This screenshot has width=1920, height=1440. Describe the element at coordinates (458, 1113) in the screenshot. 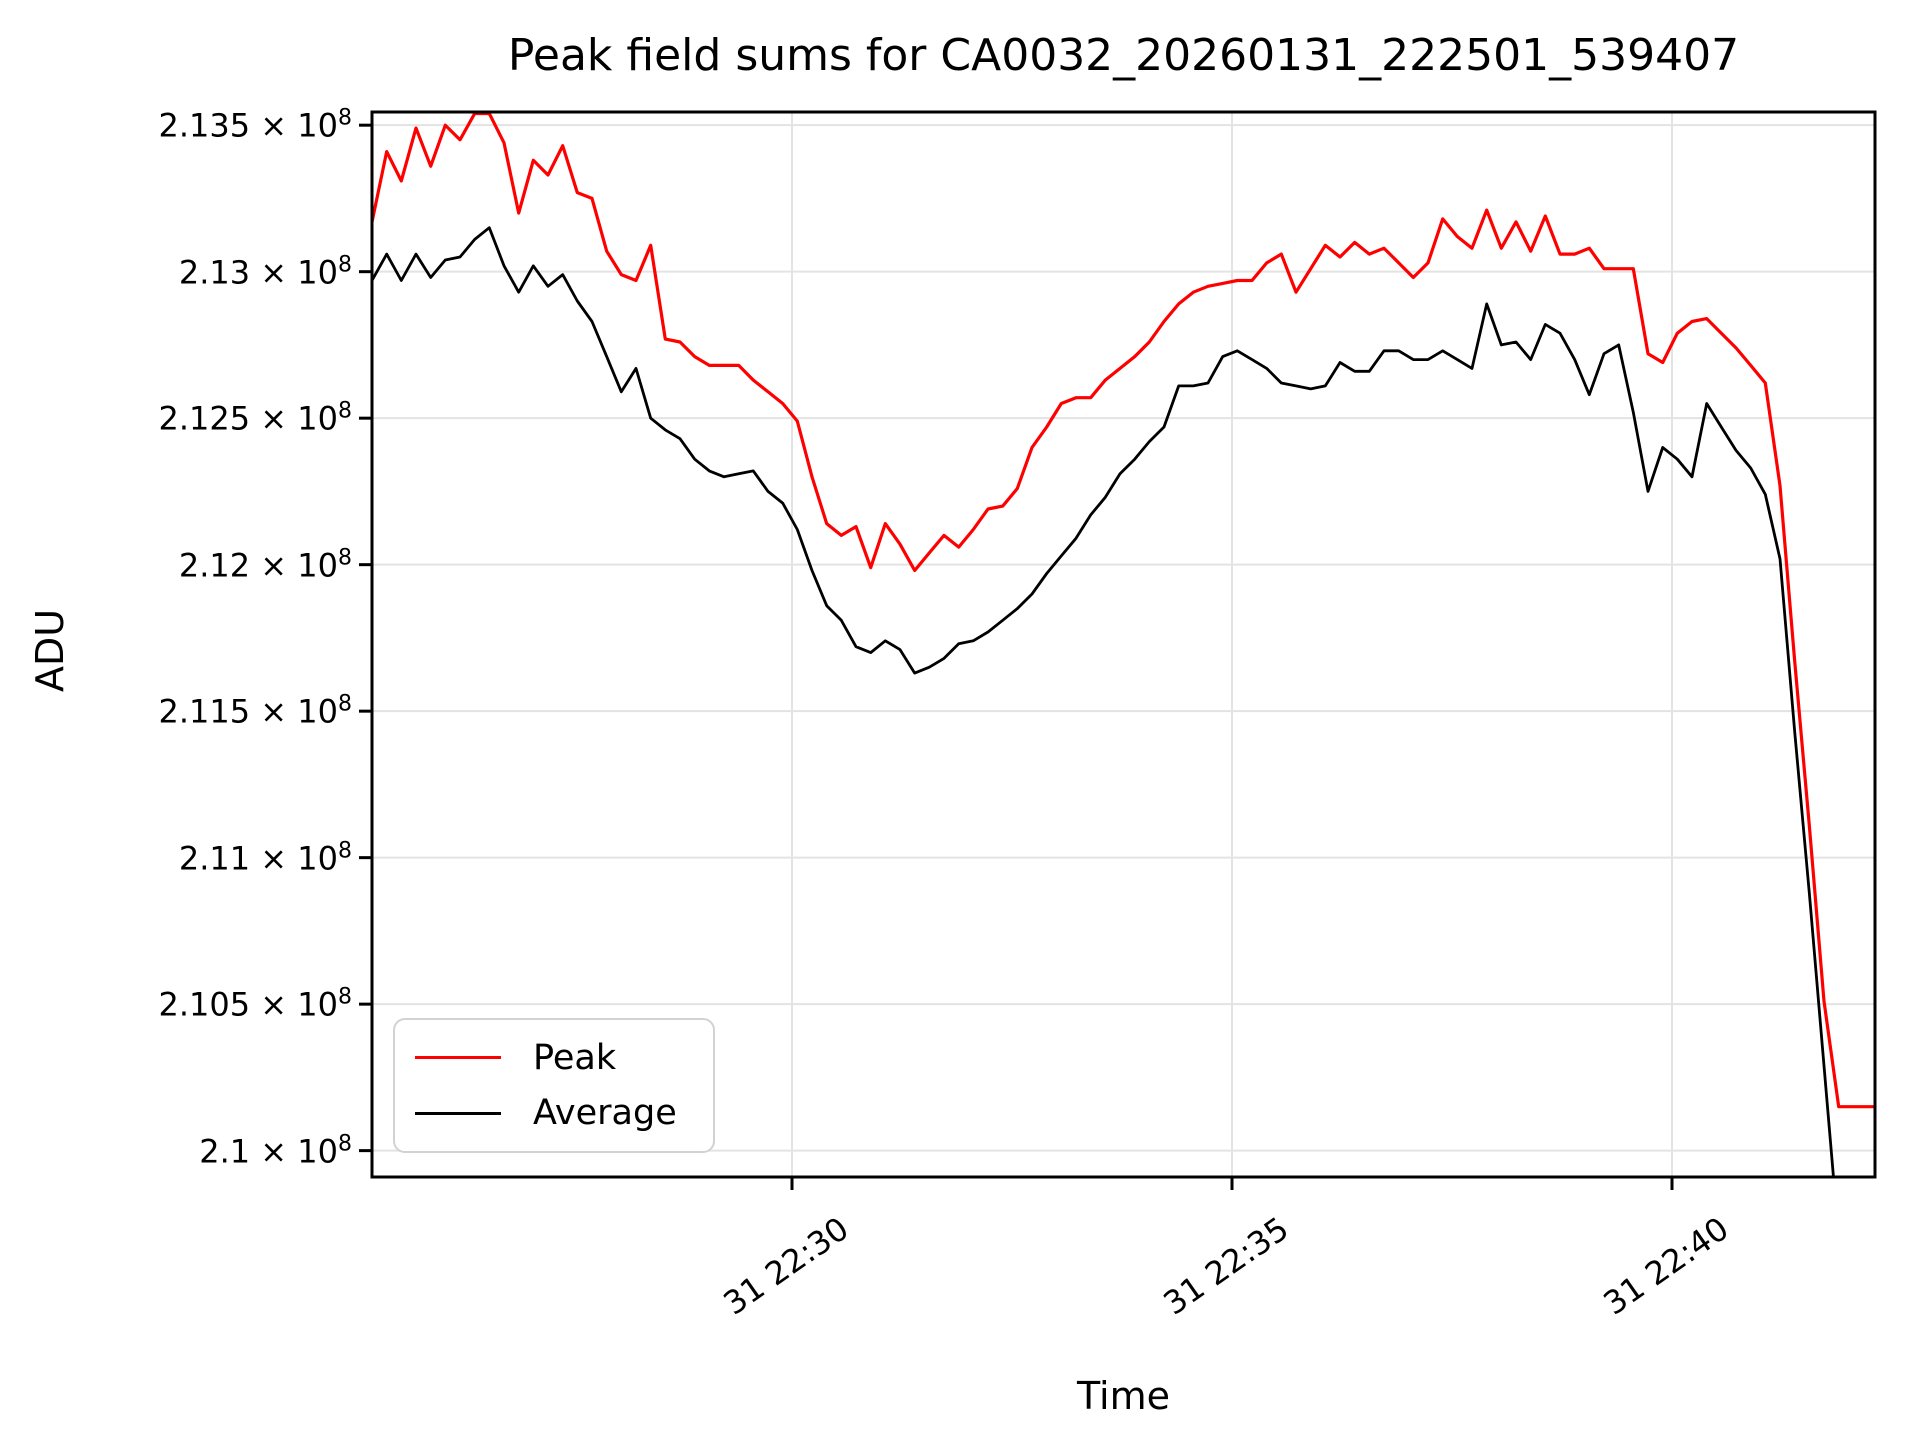

I see `average-line-sample-icon` at that location.